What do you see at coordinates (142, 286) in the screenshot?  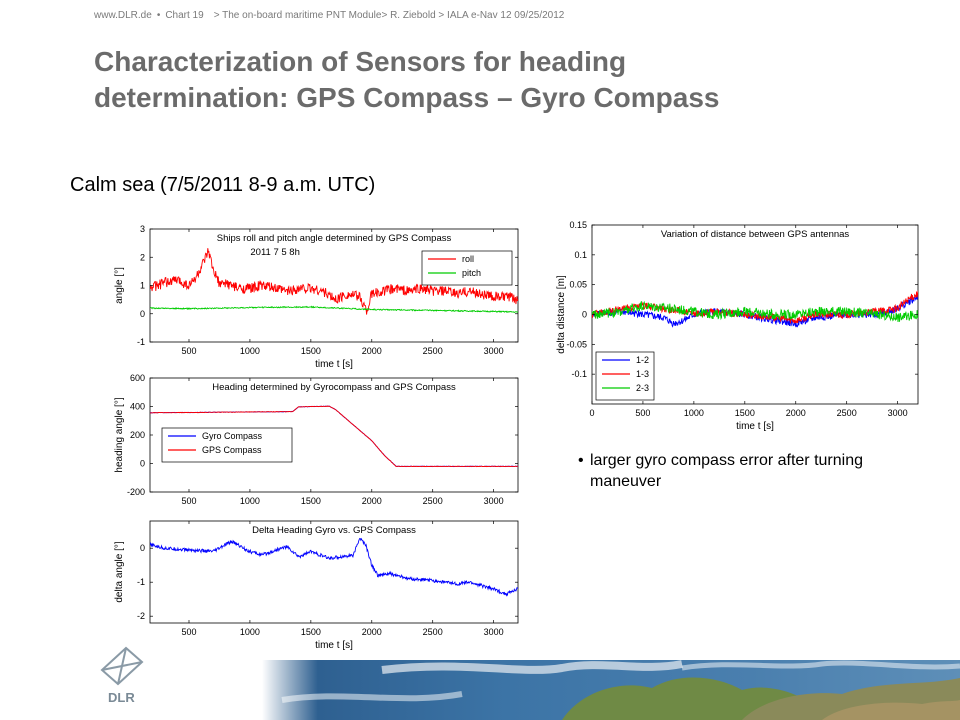 I see `y-tick-label: 1` at bounding box center [142, 286].